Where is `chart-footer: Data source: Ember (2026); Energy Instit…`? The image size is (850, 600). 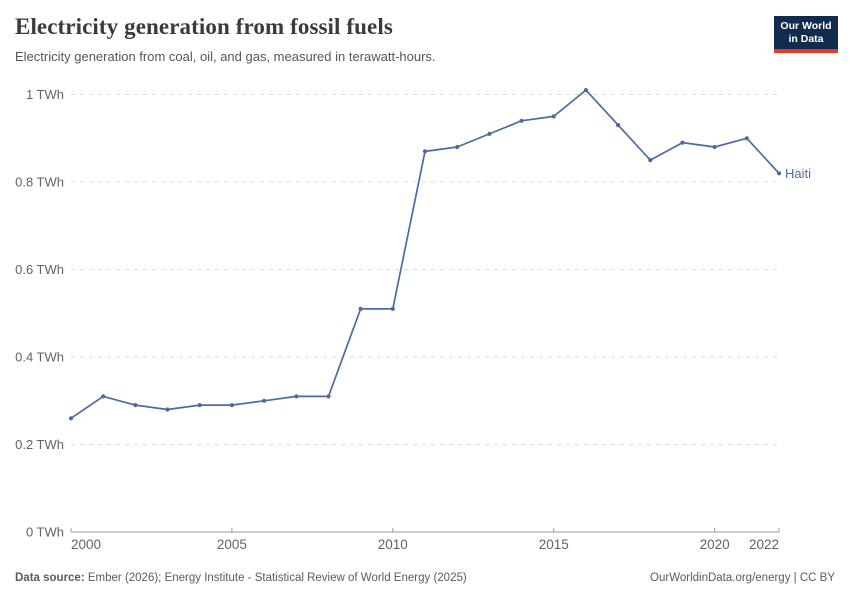 chart-footer: Data source: Ember (2026); Energy Instit… is located at coordinates (425, 584).